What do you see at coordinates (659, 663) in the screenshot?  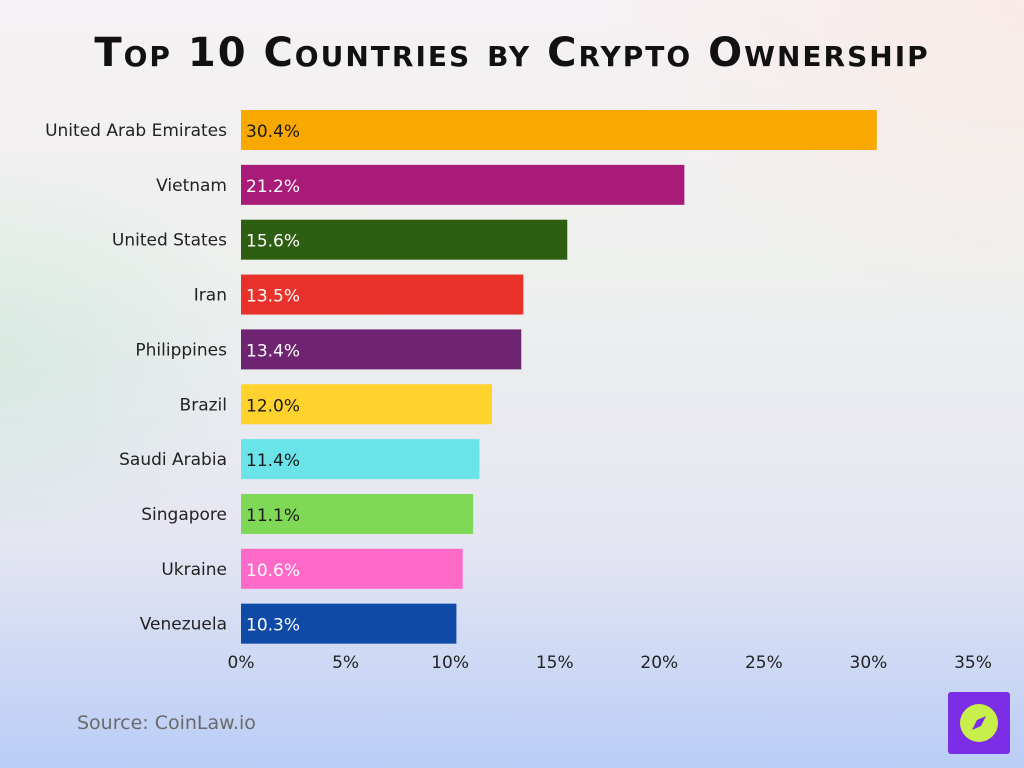 I see `x-tick-label: 20%` at bounding box center [659, 663].